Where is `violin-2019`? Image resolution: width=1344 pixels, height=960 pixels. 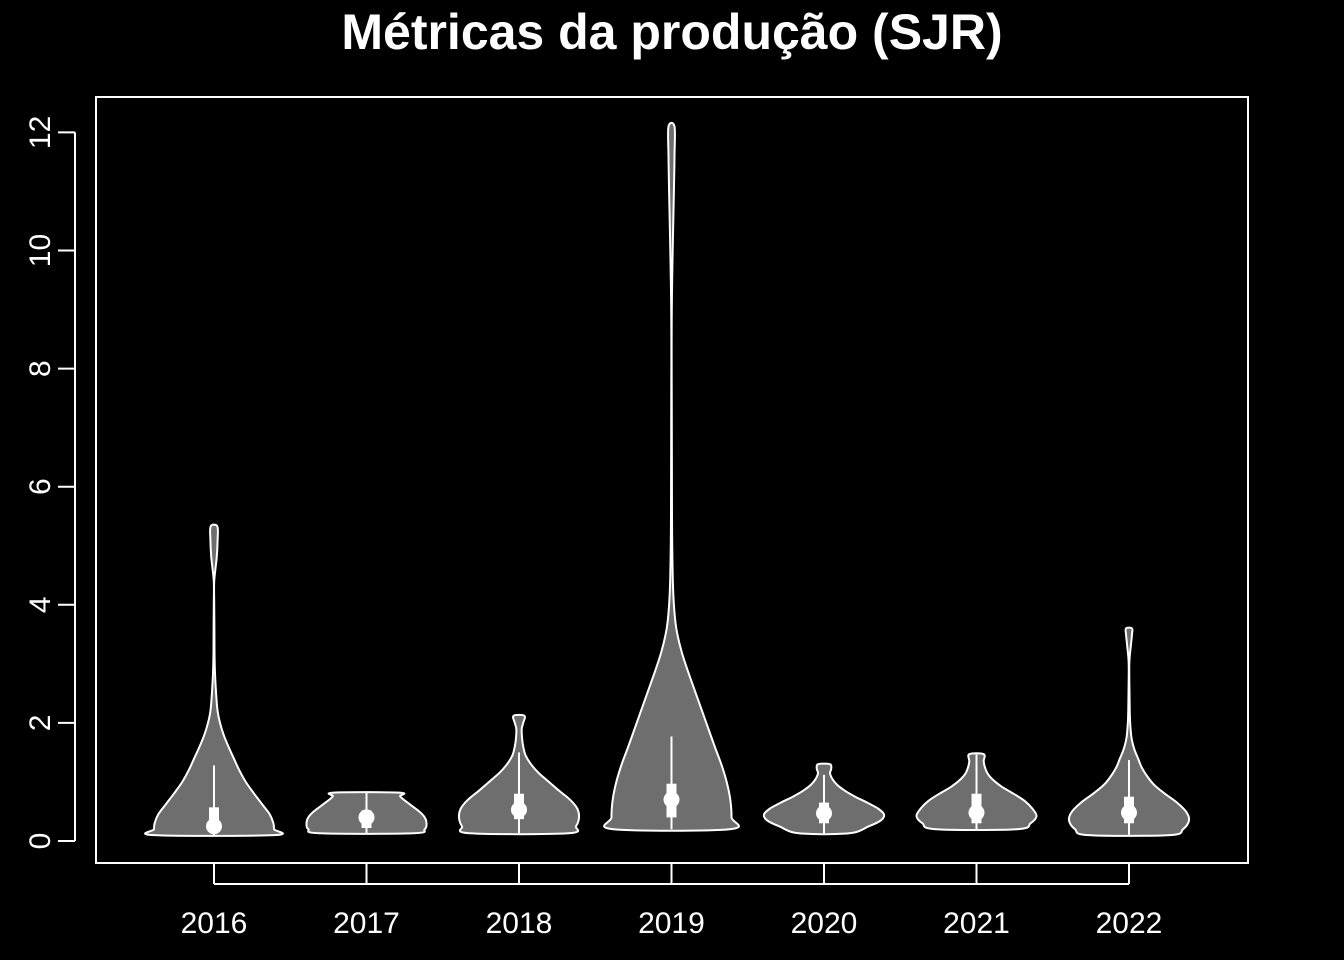
violin-2019 is located at coordinates (671, 476).